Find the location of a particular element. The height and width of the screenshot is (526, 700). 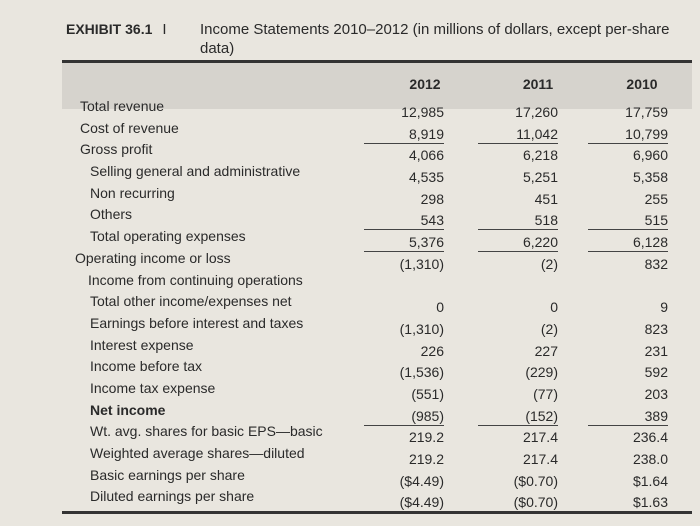

row-label: Income tax expense is located at coordinates (153, 387).